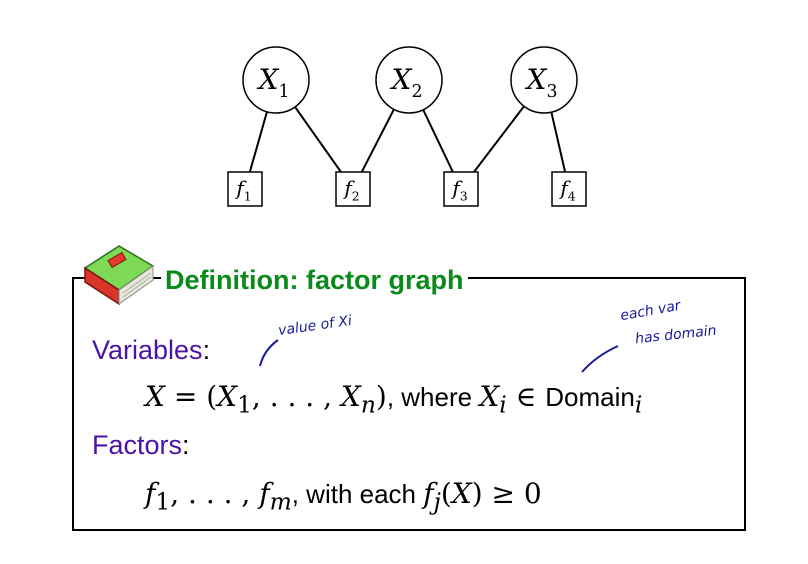  What do you see at coordinates (245, 189) in the screenshot?
I see `factor-node-f1: f1` at bounding box center [245, 189].